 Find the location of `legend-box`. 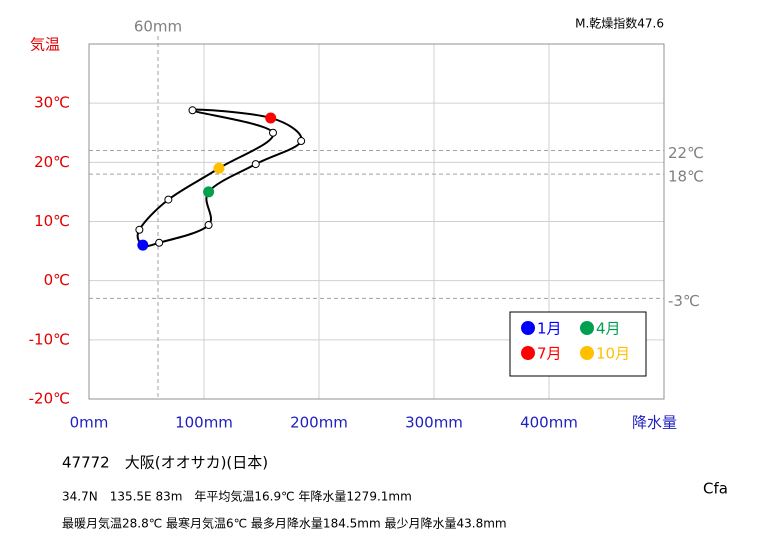

legend-box is located at coordinates (578, 344).